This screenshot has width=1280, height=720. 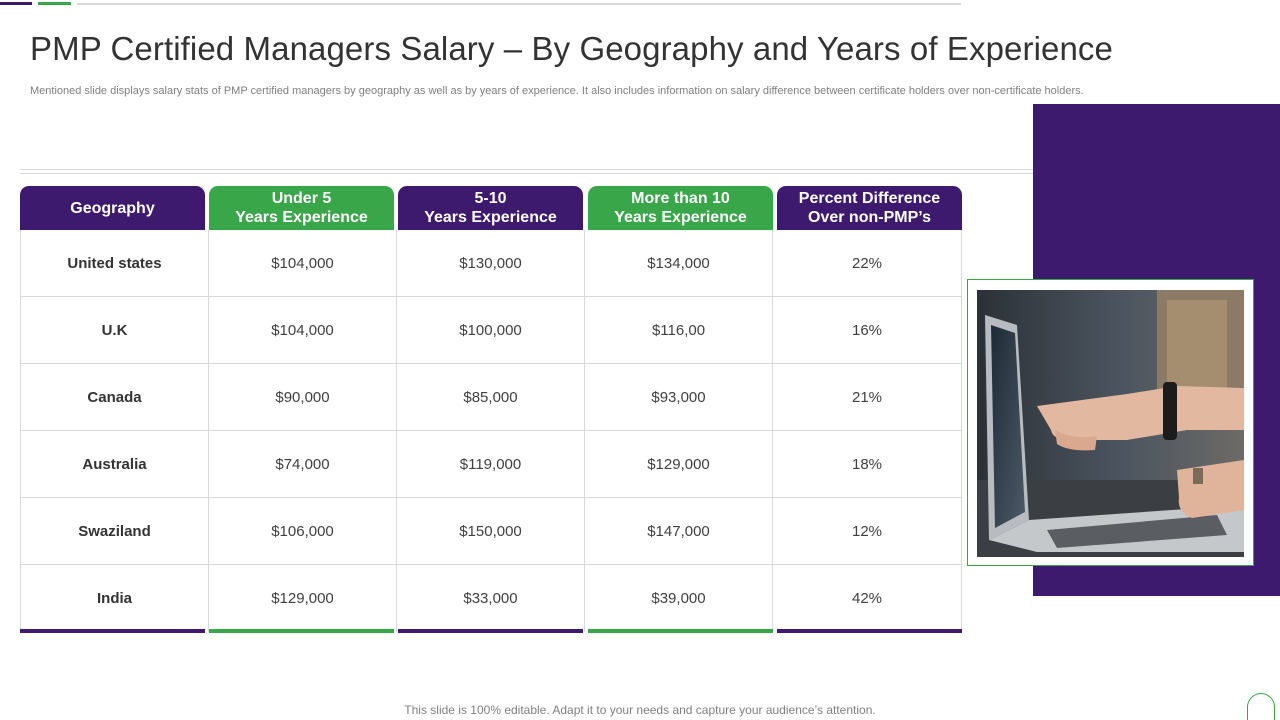 I want to click on table-row: Australia $74,000 $119,000 $129,000 18%, so click(x=491, y=464).